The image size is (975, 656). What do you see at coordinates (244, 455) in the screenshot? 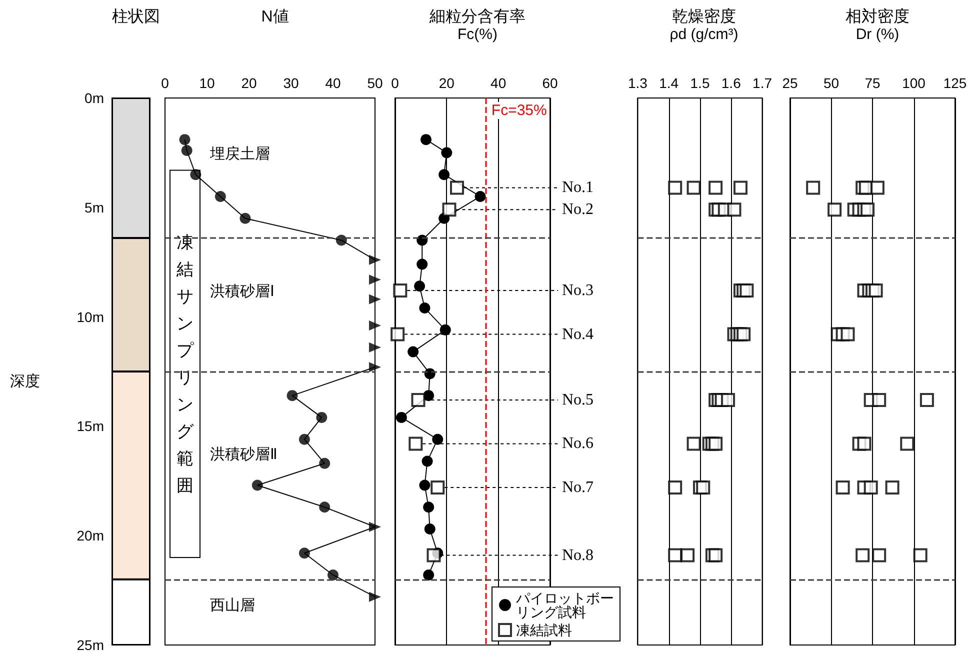
I see `annotation: 洪積砂層Ⅱ` at bounding box center [244, 455].